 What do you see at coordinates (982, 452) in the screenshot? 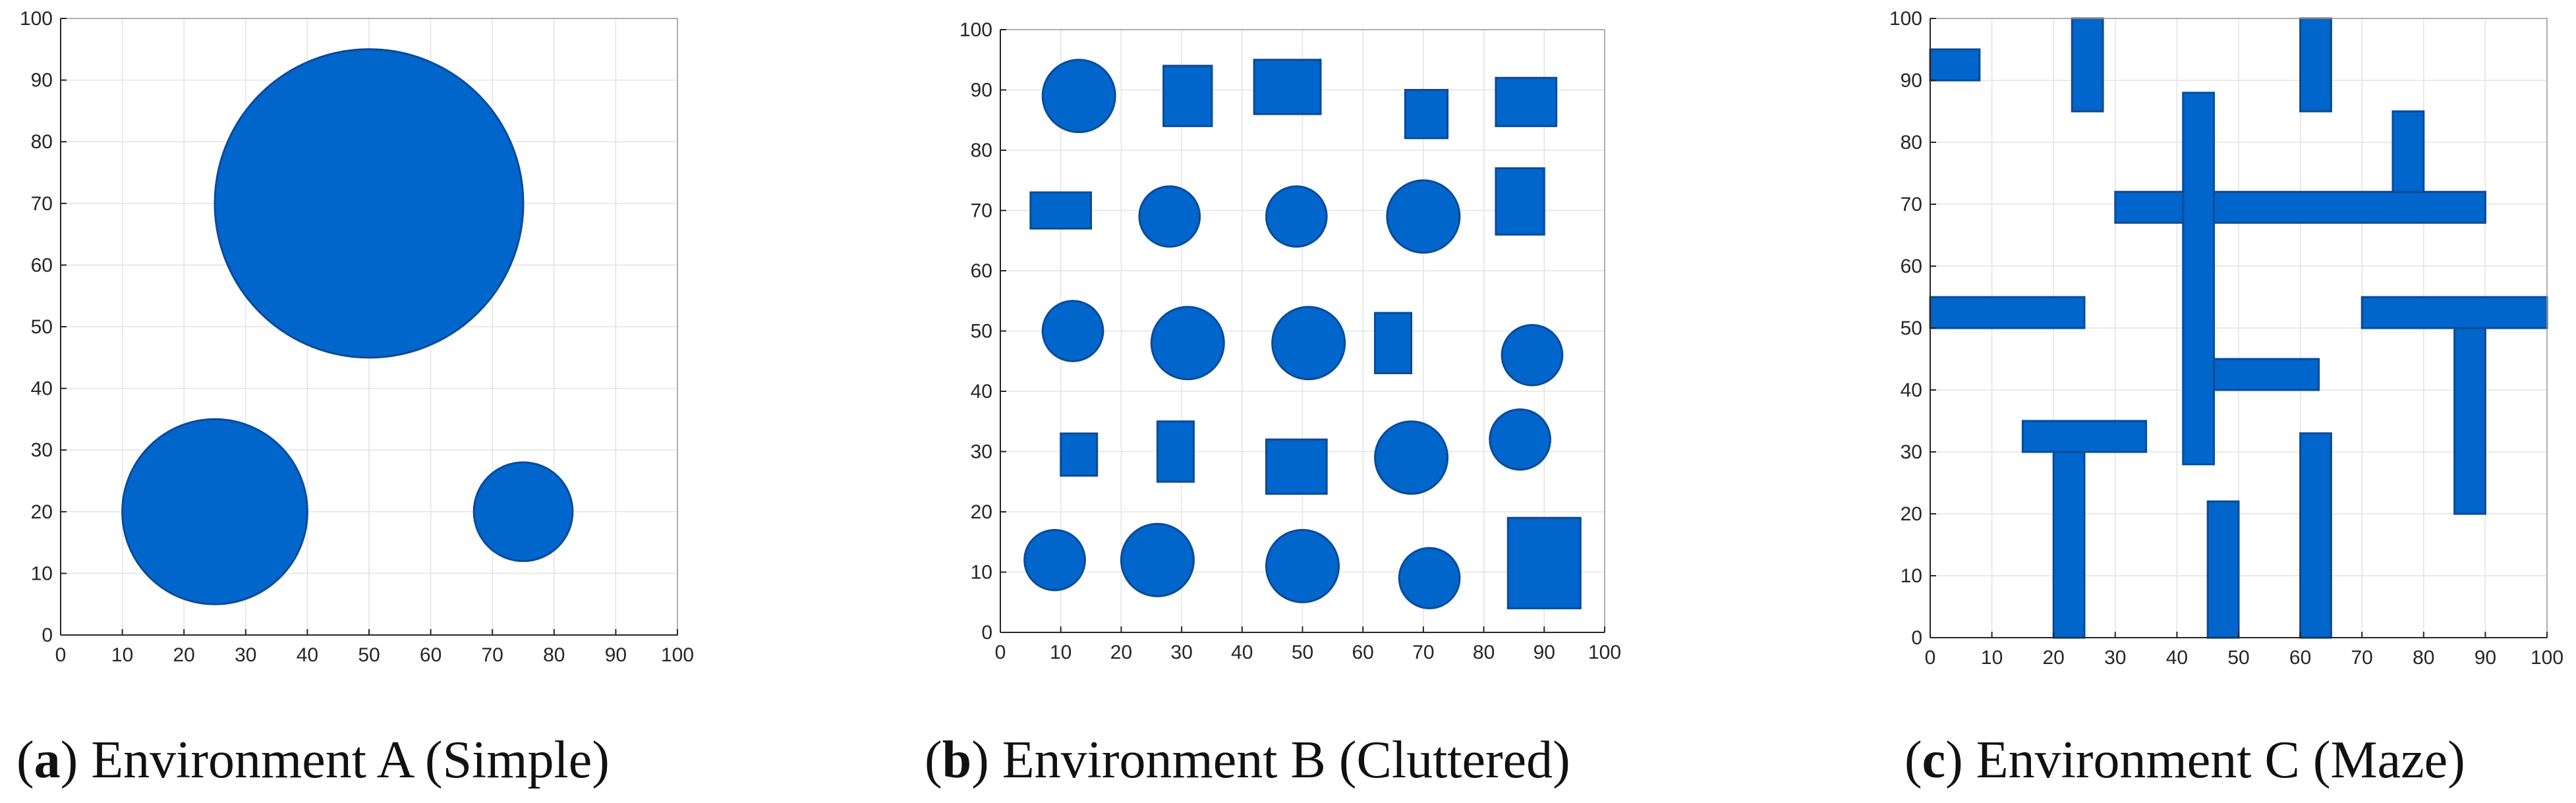
I see `env-b-y-tick-label: 30` at bounding box center [982, 452].